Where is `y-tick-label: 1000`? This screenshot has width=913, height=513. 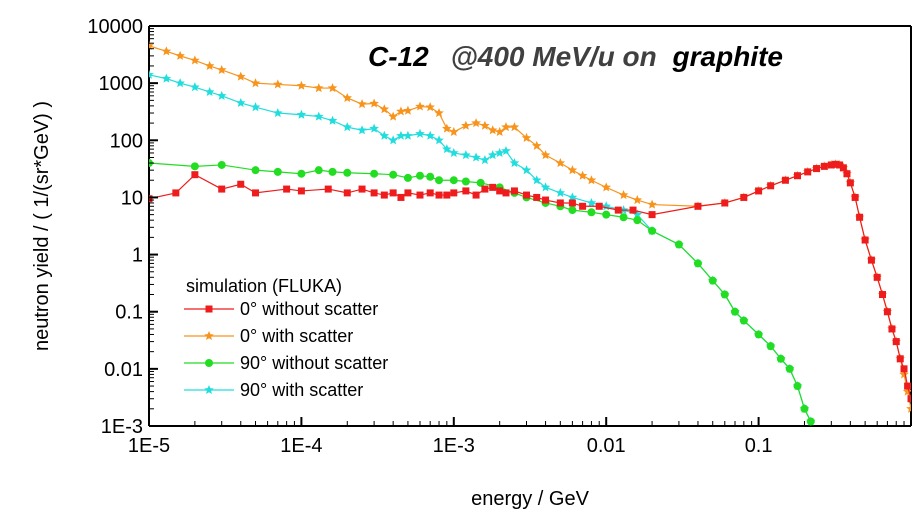 y-tick-label: 1000 is located at coordinates (121, 84).